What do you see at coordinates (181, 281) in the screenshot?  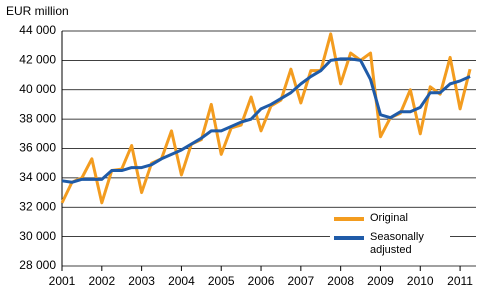 I see `x-tick-label: 2004` at bounding box center [181, 281].